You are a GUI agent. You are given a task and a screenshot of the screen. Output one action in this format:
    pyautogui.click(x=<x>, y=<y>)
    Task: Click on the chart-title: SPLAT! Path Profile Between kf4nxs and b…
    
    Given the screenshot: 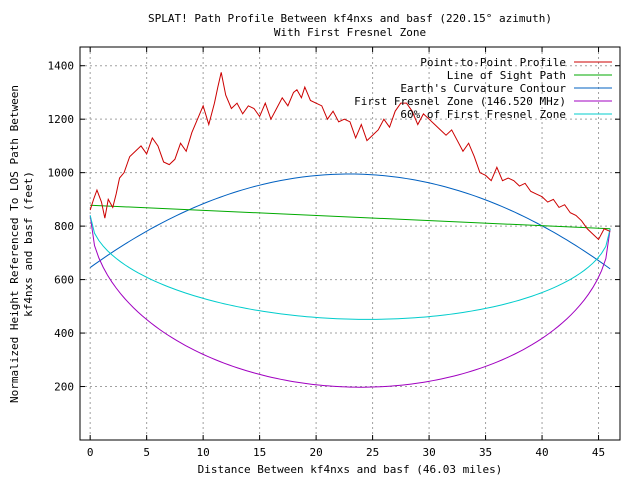 What is the action you would take?
    pyautogui.click(x=350, y=18)
    